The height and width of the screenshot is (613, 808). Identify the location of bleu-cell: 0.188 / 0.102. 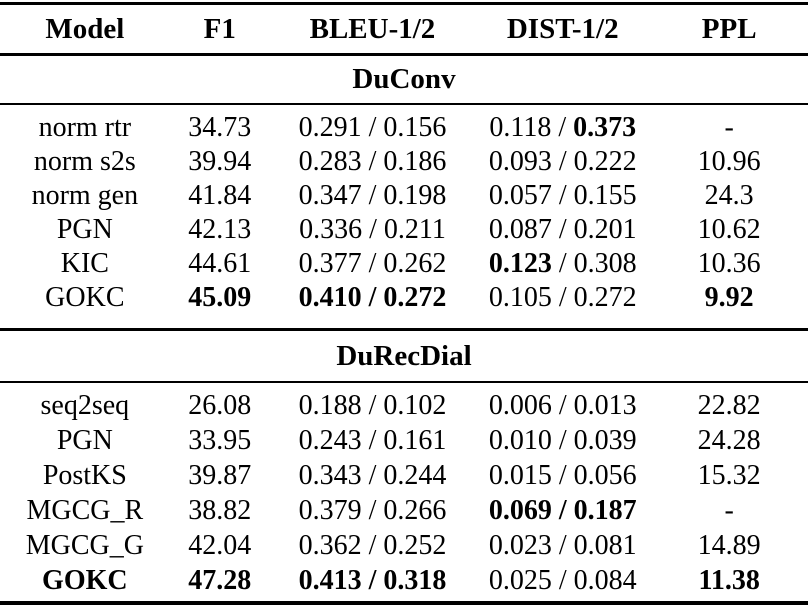
(372, 406).